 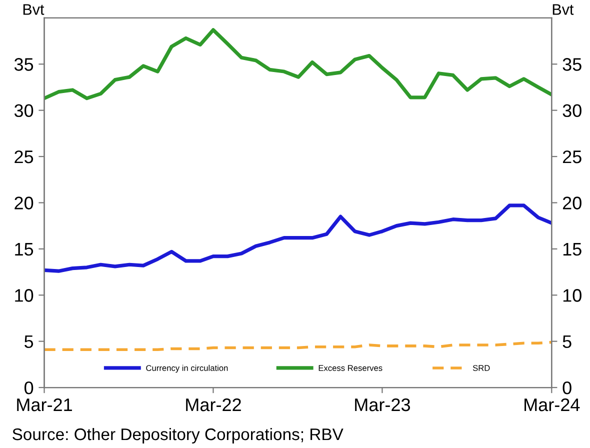 I want to click on y-tick-label: 15, so click(x=24, y=249).